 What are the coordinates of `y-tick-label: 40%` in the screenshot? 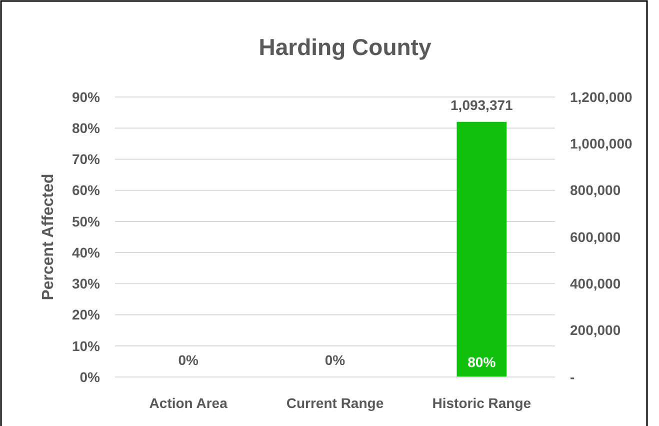 It's located at (86, 252).